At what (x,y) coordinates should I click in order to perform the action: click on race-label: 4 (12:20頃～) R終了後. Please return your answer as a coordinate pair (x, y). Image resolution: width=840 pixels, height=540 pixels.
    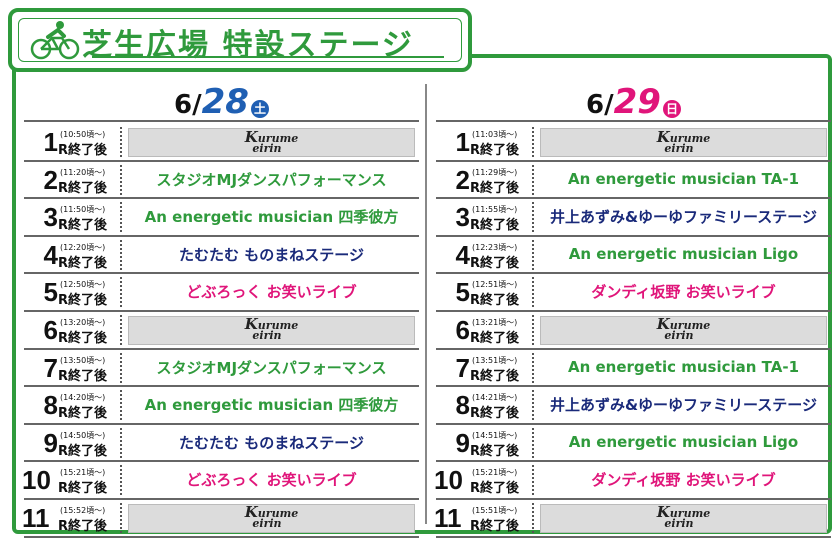
    Looking at the image, I should click on (70, 255).